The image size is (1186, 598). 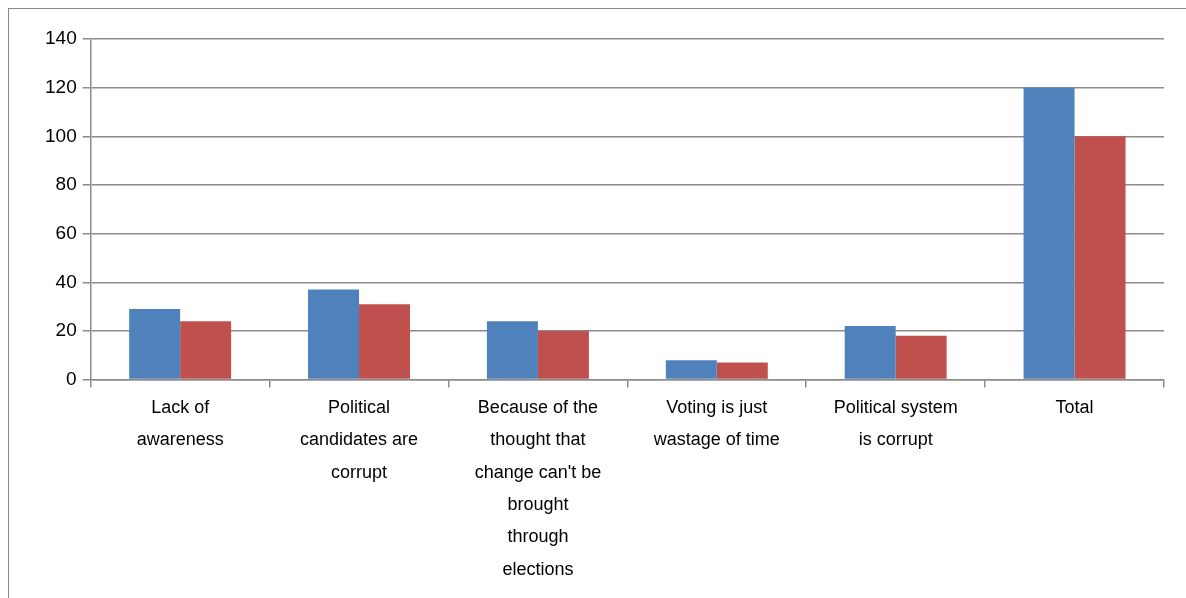 What do you see at coordinates (66, 281) in the screenshot?
I see `y-tick-label: 40` at bounding box center [66, 281].